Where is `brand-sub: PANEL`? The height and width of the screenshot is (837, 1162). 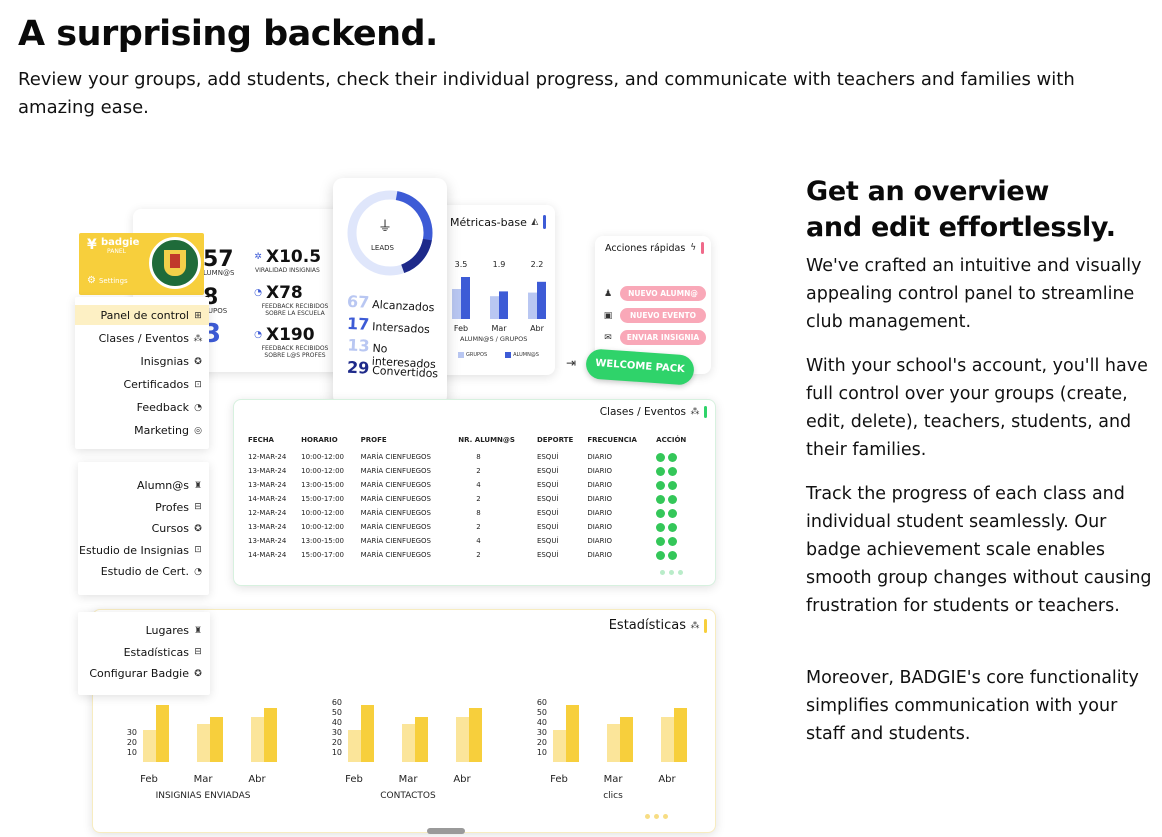
brand-sub: PANEL is located at coordinates (116, 251).